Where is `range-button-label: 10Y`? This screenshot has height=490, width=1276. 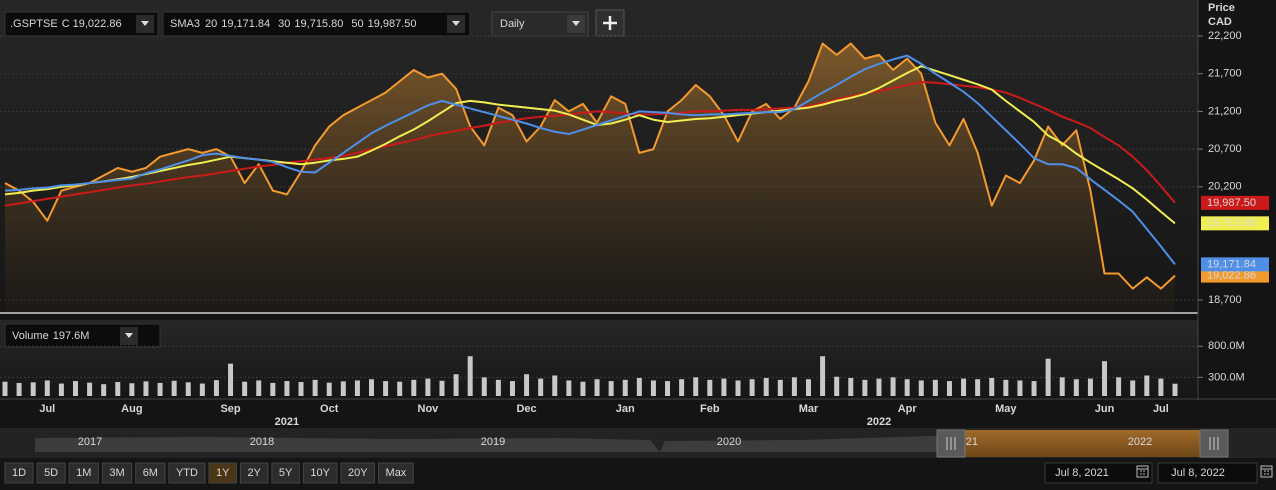 range-button-label: 10Y is located at coordinates (320, 473).